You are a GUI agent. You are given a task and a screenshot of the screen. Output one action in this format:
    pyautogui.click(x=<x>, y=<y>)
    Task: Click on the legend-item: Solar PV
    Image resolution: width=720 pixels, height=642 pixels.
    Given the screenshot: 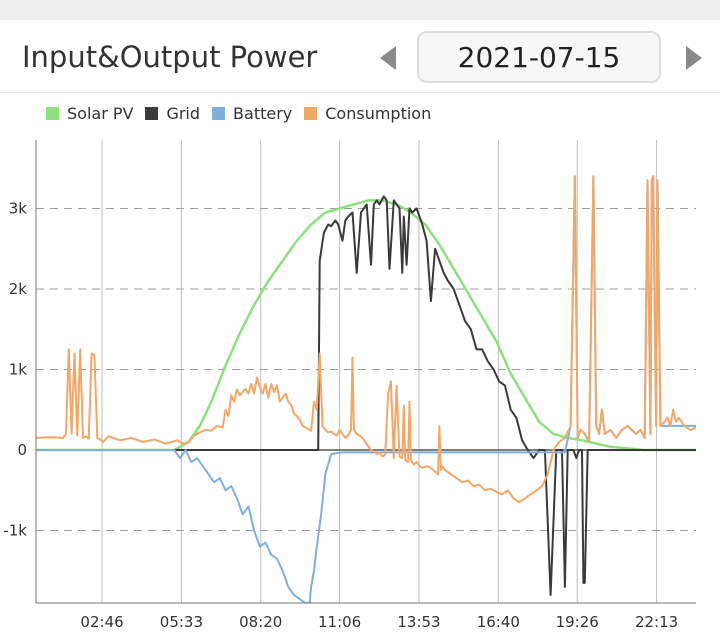 What is the action you would take?
    pyautogui.click(x=89, y=113)
    